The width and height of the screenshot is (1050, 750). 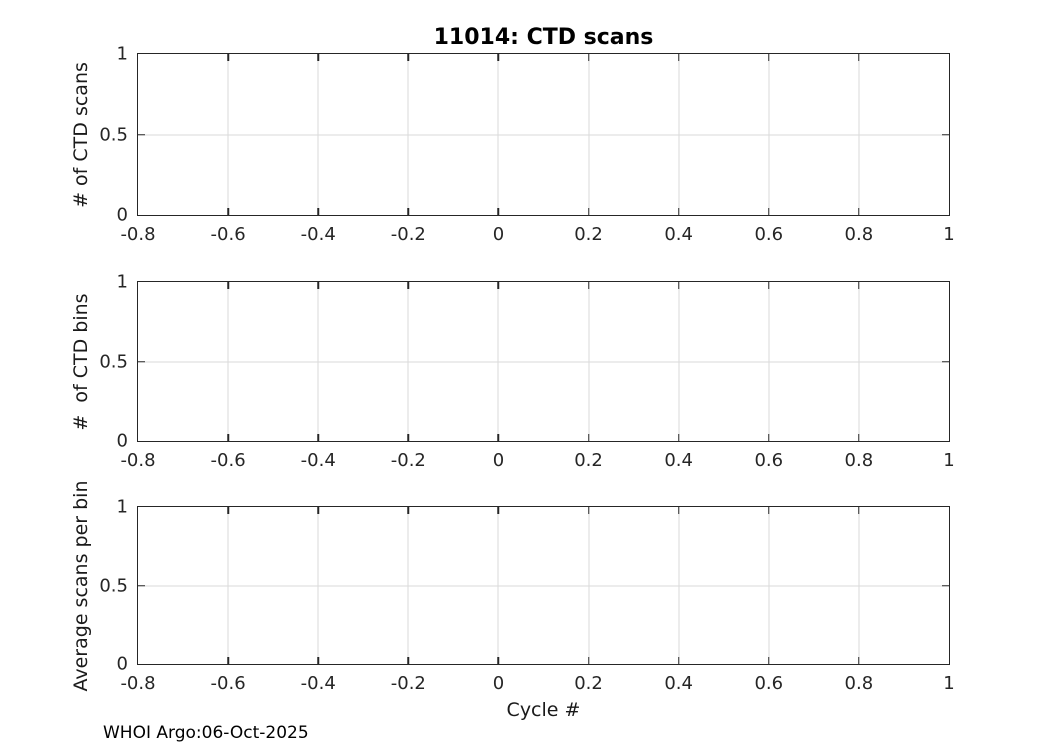 What do you see at coordinates (543, 37) in the screenshot?
I see `chart-title: 11014: CTD scans` at bounding box center [543, 37].